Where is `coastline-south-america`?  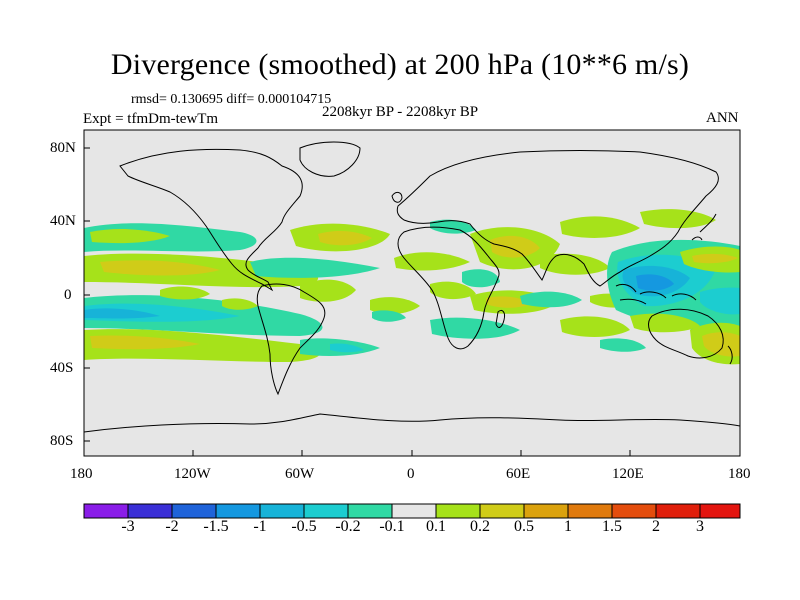 coastline-south-america is located at coordinates (291, 339).